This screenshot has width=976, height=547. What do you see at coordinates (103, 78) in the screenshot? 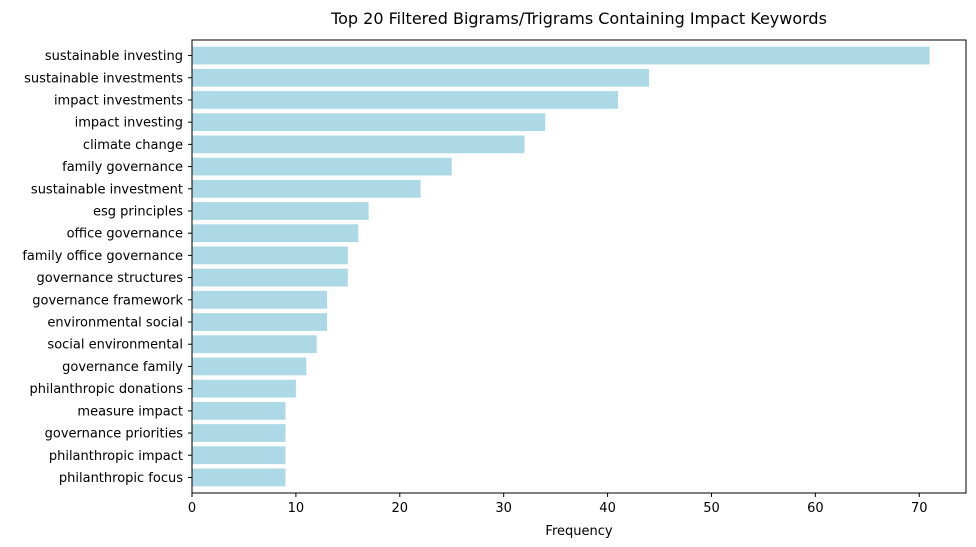
I see `y-tick-label: sustainable investments` at bounding box center [103, 78].